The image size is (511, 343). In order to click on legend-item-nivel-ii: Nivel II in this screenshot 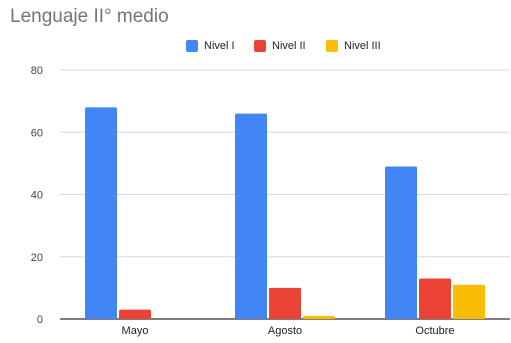, I will do `click(280, 46)`.